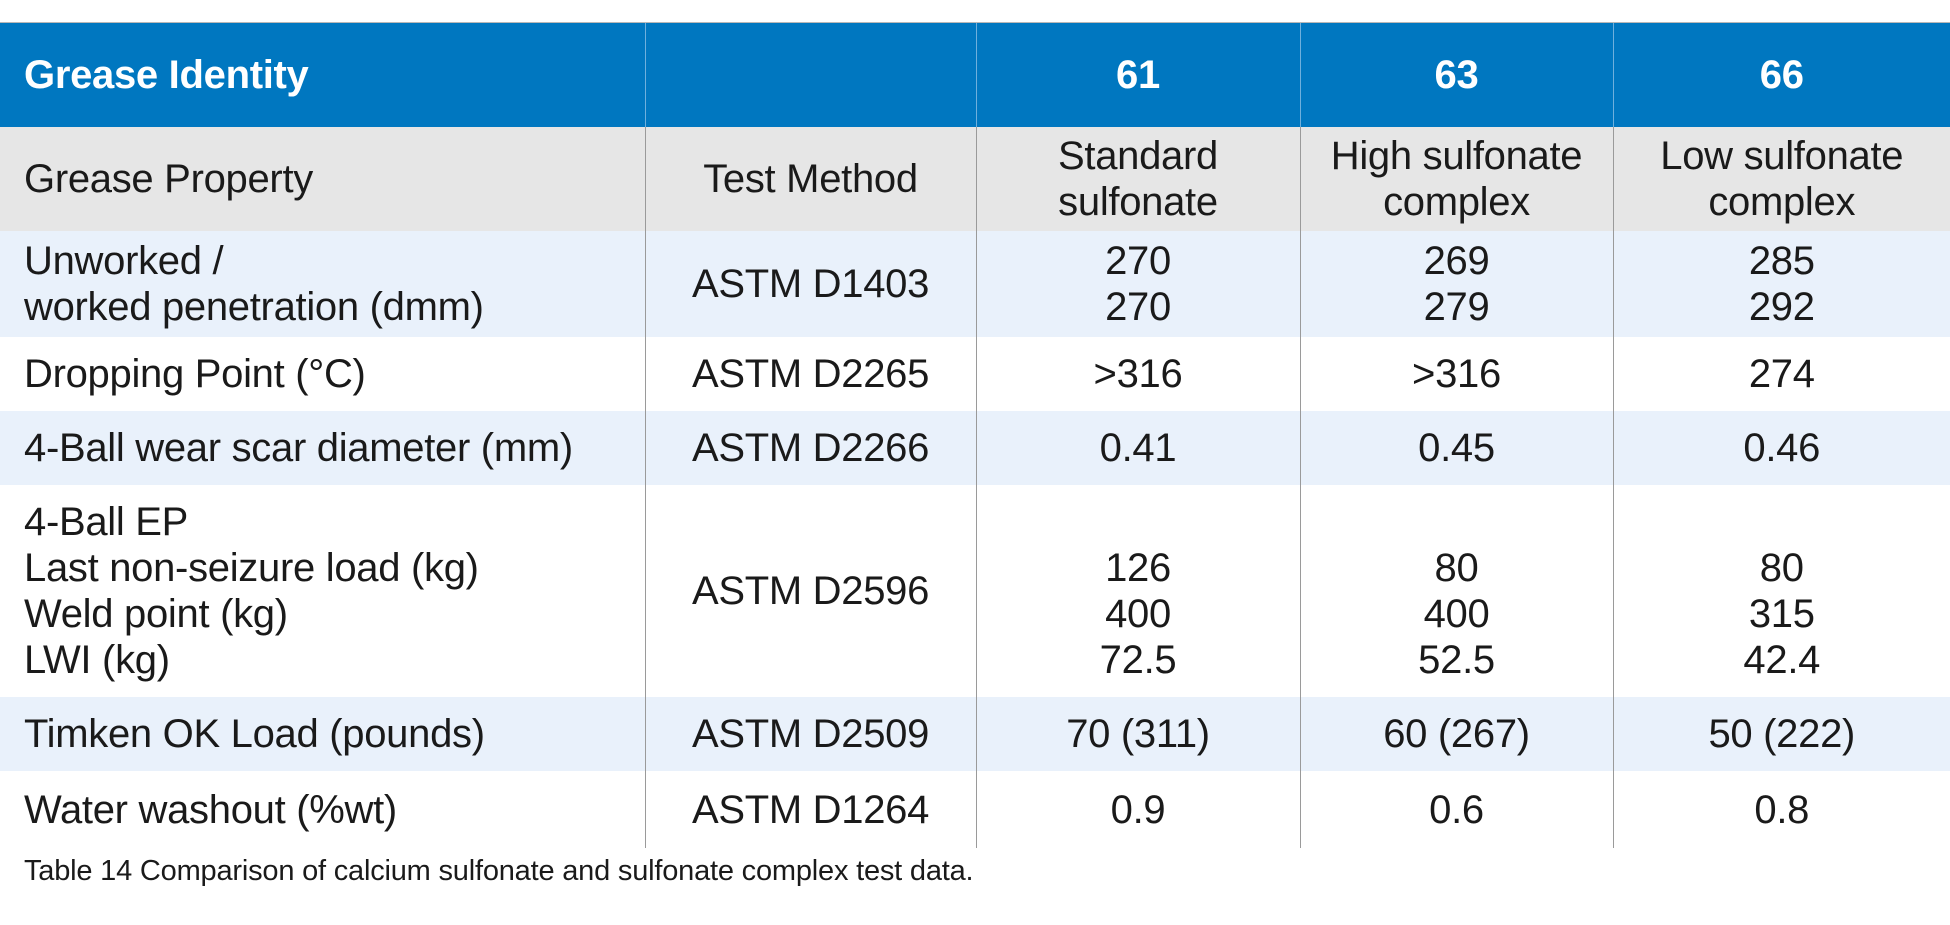  Describe the element at coordinates (1456, 179) in the screenshot. I see `grease-type-63: High sulfonate complex` at that location.